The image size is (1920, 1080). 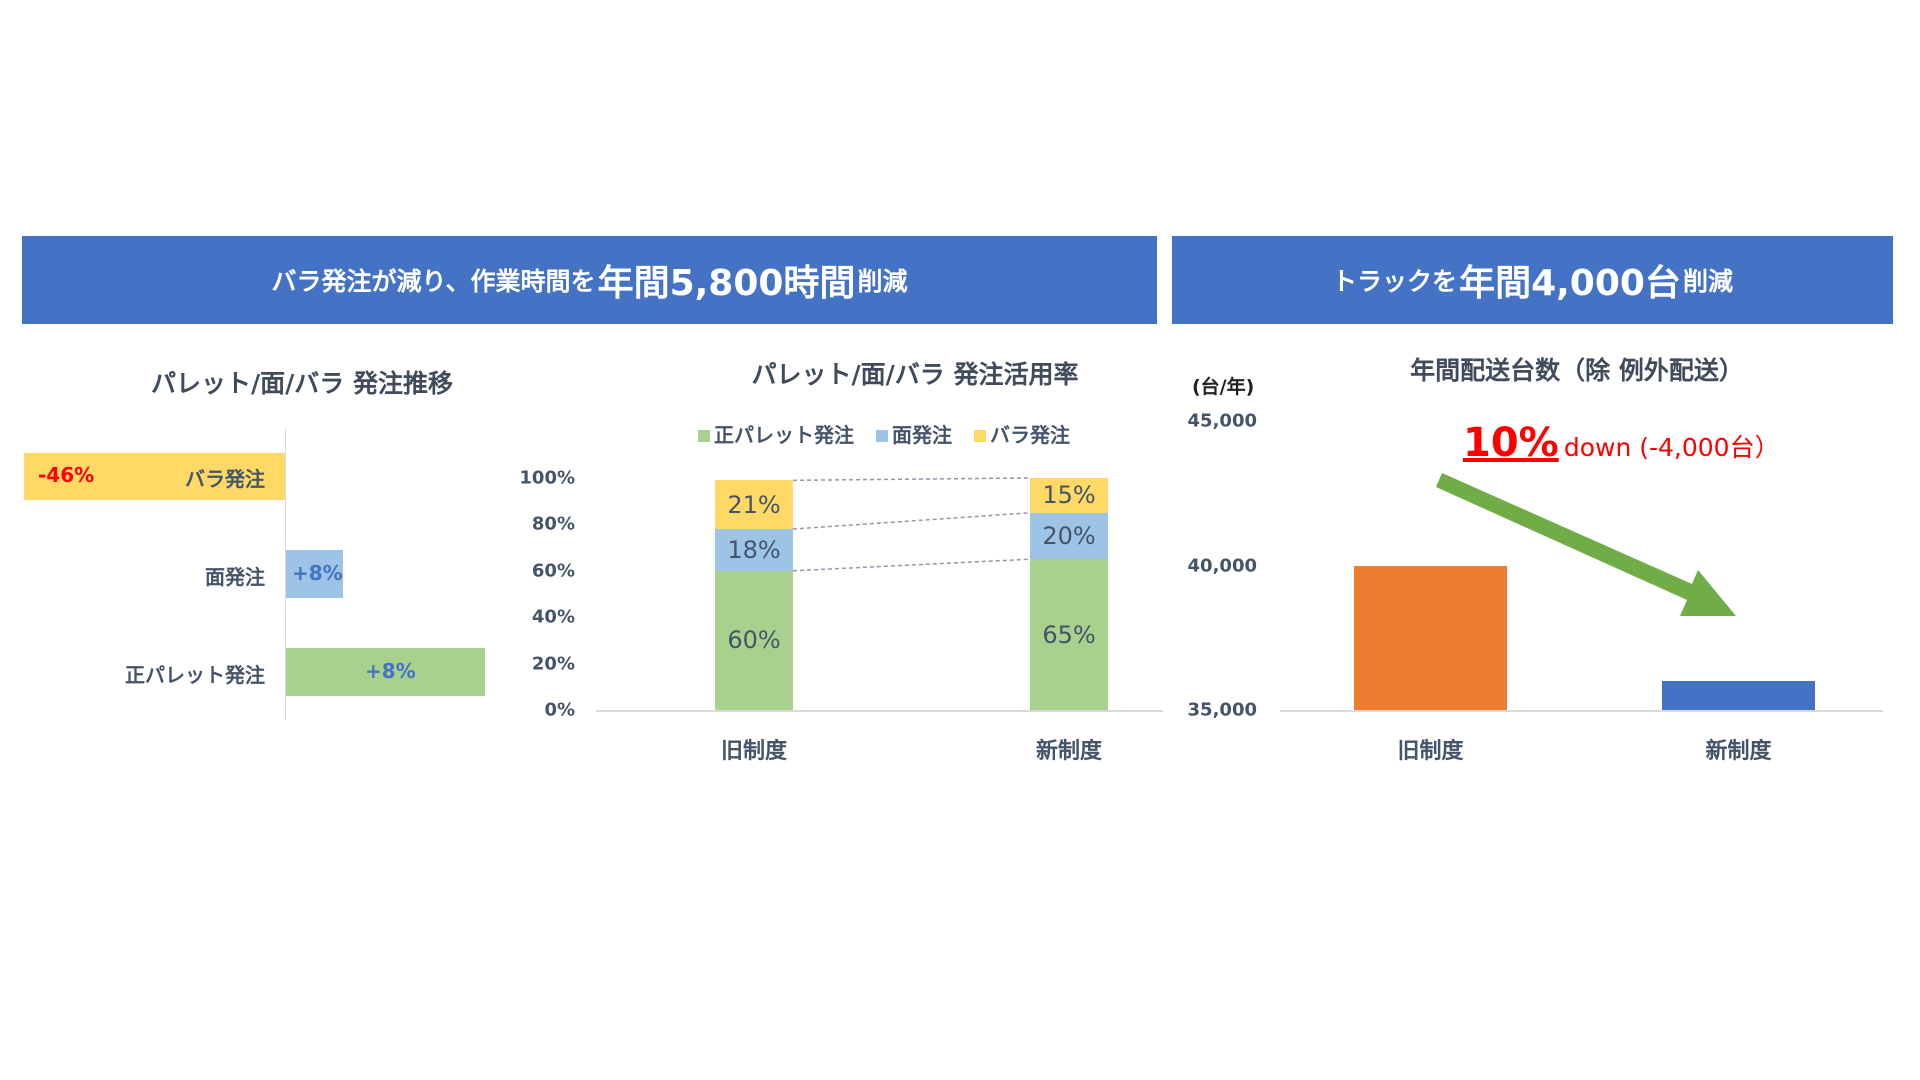 I want to click on bar-men, so click(x=314, y=574).